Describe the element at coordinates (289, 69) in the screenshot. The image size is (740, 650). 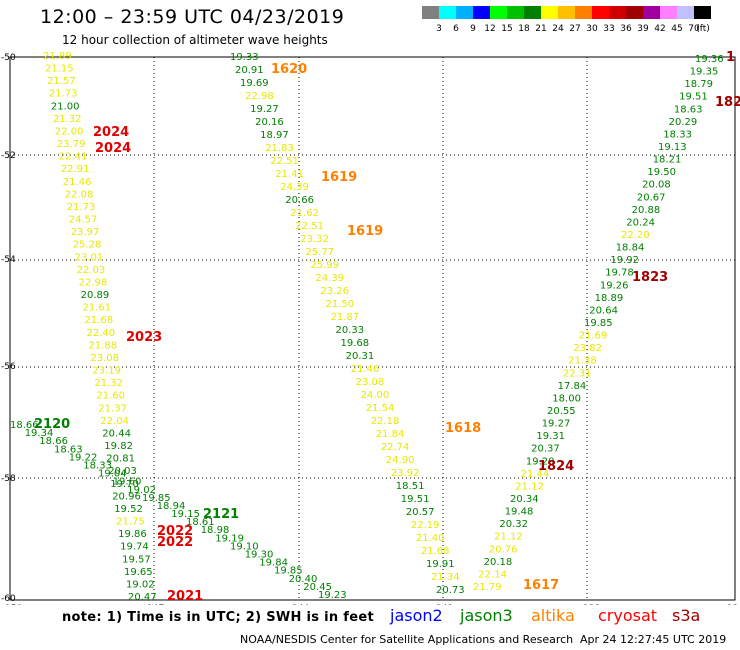
I see `pass-number-label: 1620` at that location.